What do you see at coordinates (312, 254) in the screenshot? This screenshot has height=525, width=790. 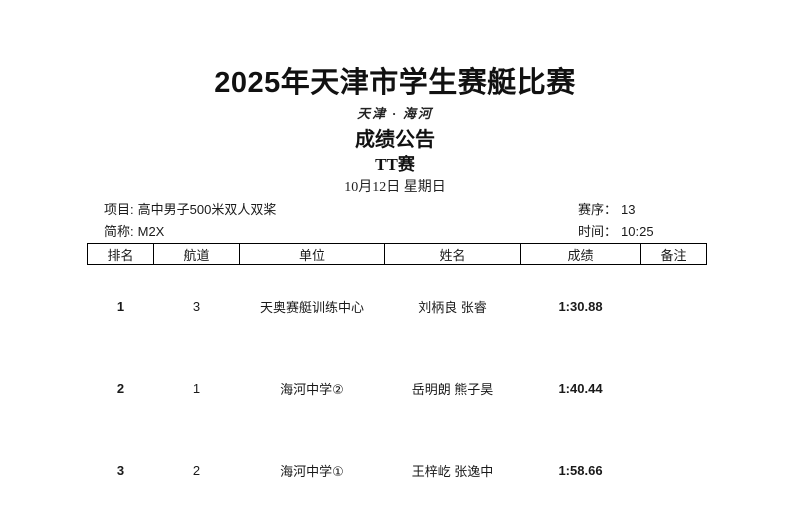 I see `column-header-unit: 单位` at bounding box center [312, 254].